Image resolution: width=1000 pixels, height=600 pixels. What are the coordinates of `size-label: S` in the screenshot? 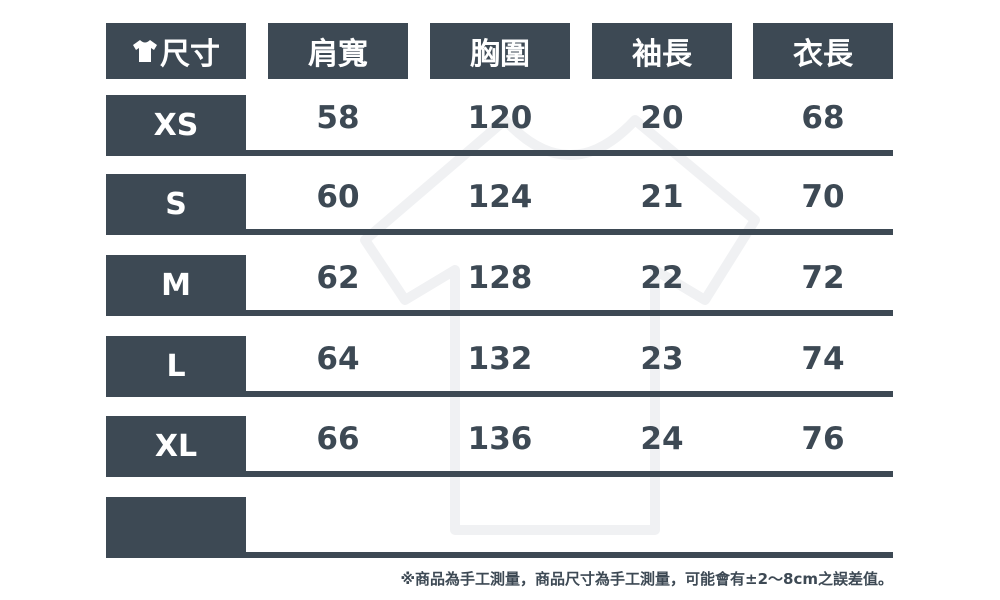 It's located at (176, 204).